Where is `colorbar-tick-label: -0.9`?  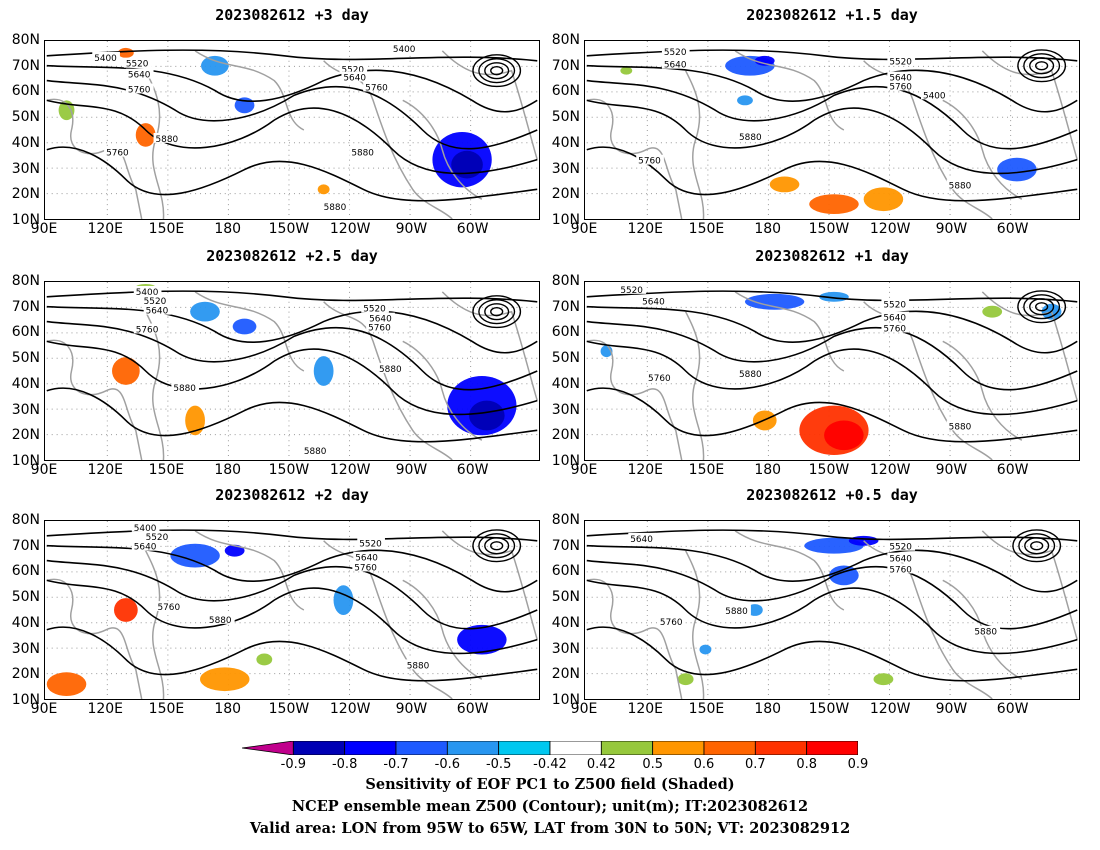 colorbar-tick-label: -0.9 is located at coordinates (293, 764).